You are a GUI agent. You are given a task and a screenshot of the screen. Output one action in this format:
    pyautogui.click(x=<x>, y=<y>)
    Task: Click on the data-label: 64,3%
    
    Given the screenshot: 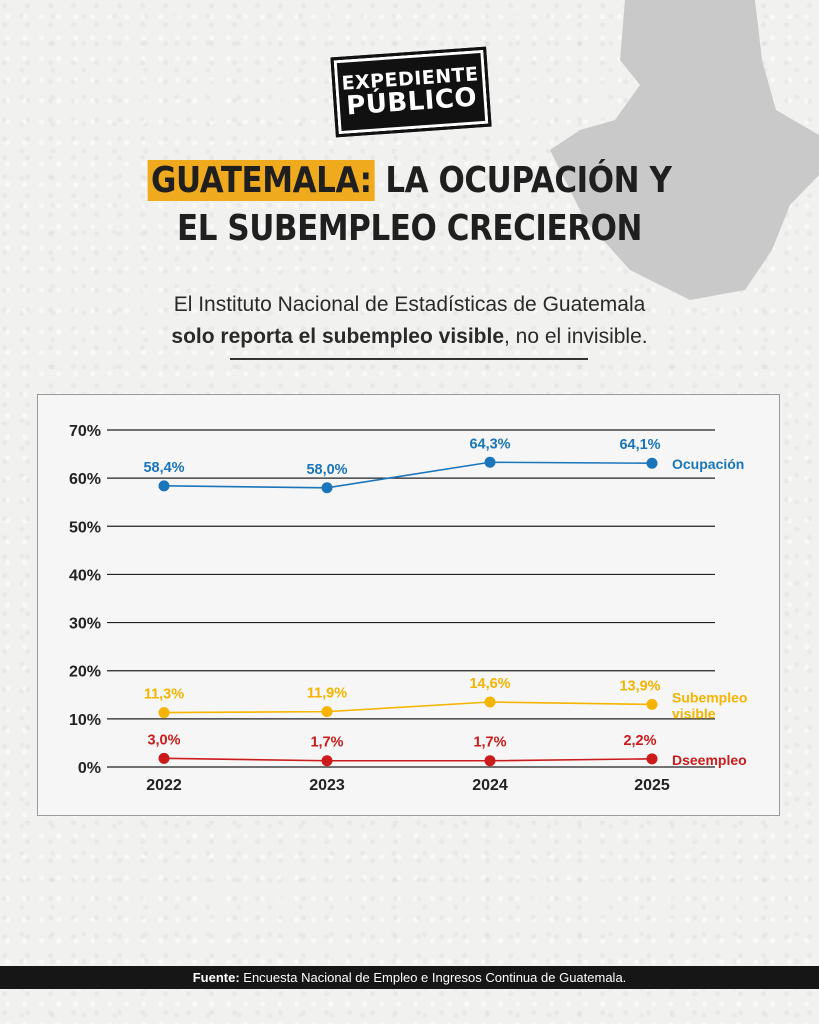 What is the action you would take?
    pyautogui.click(x=489, y=444)
    